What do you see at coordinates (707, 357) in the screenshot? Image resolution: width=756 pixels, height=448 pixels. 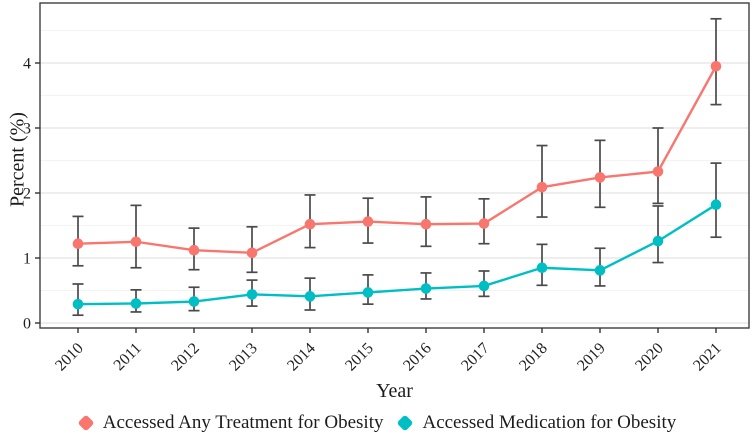 I see `svg-text: 2021` at bounding box center [707, 357].